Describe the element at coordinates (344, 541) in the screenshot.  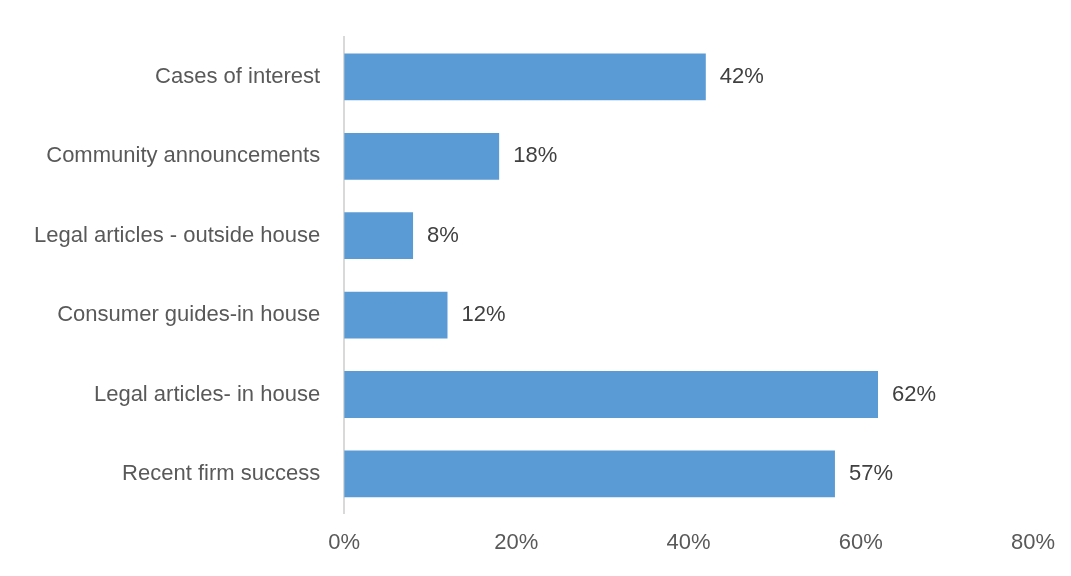
I see `x-tick-label: 0%` at that location.